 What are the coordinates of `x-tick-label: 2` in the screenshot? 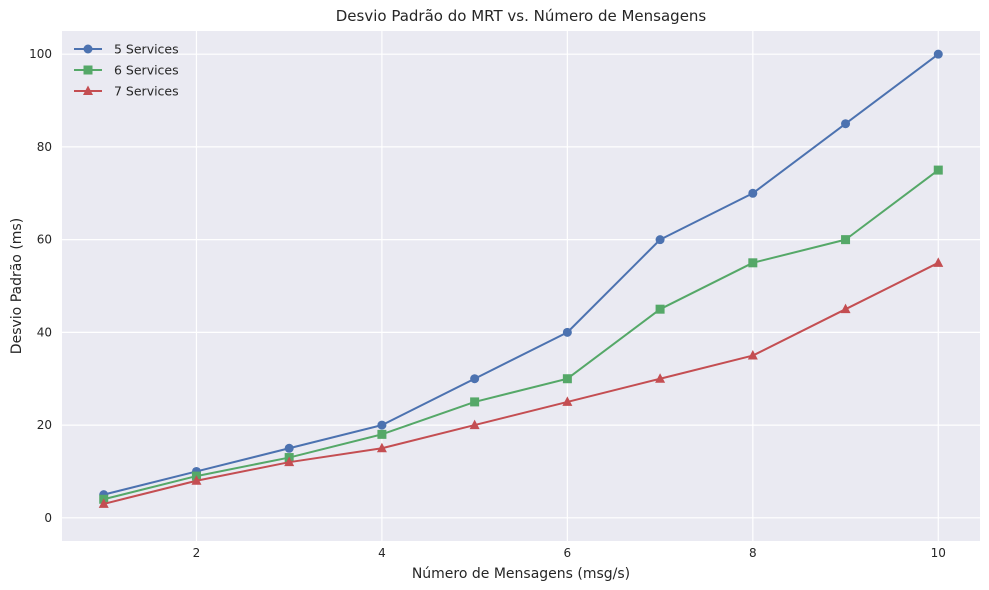 It's located at (197, 553).